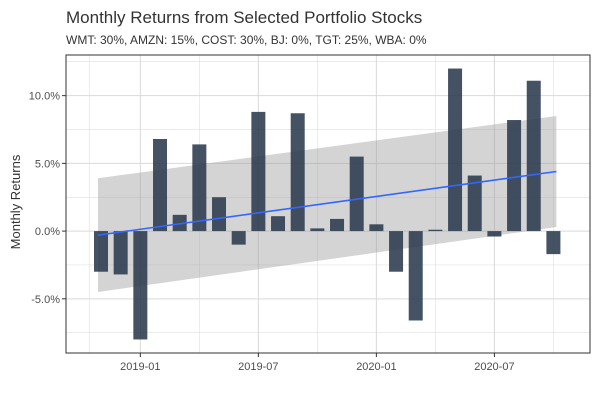 This screenshot has width=600, height=400. I want to click on x-tick-label: 2020-01, so click(376, 367).